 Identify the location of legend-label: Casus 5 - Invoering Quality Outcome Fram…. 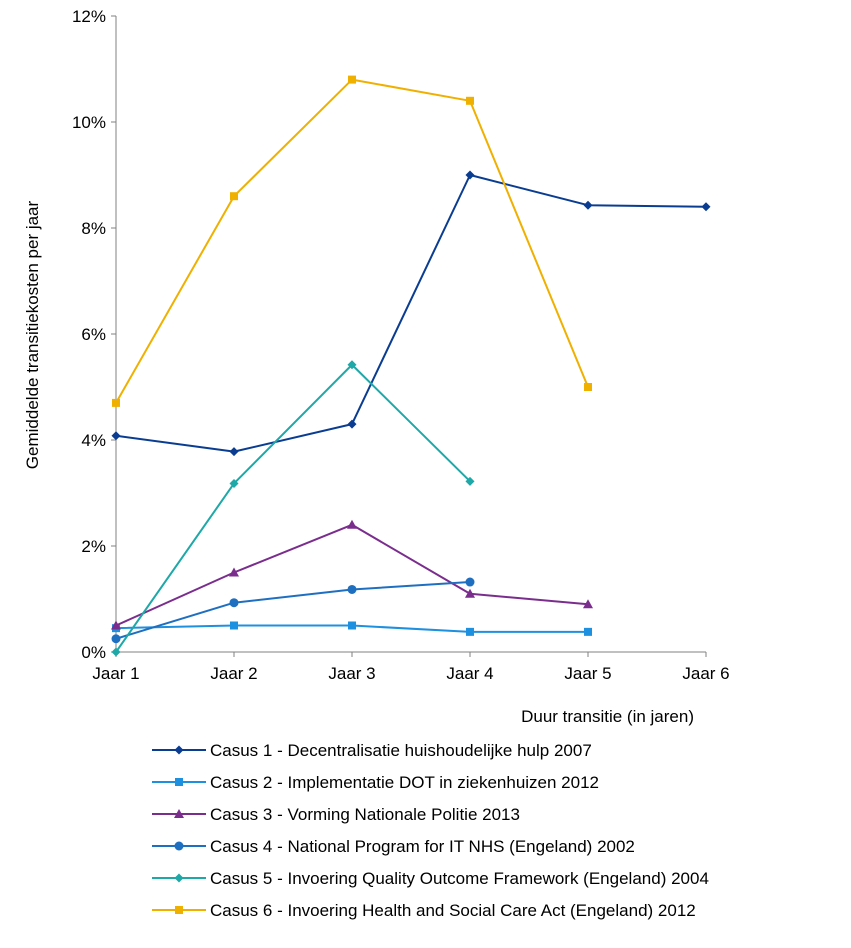
(459, 878).